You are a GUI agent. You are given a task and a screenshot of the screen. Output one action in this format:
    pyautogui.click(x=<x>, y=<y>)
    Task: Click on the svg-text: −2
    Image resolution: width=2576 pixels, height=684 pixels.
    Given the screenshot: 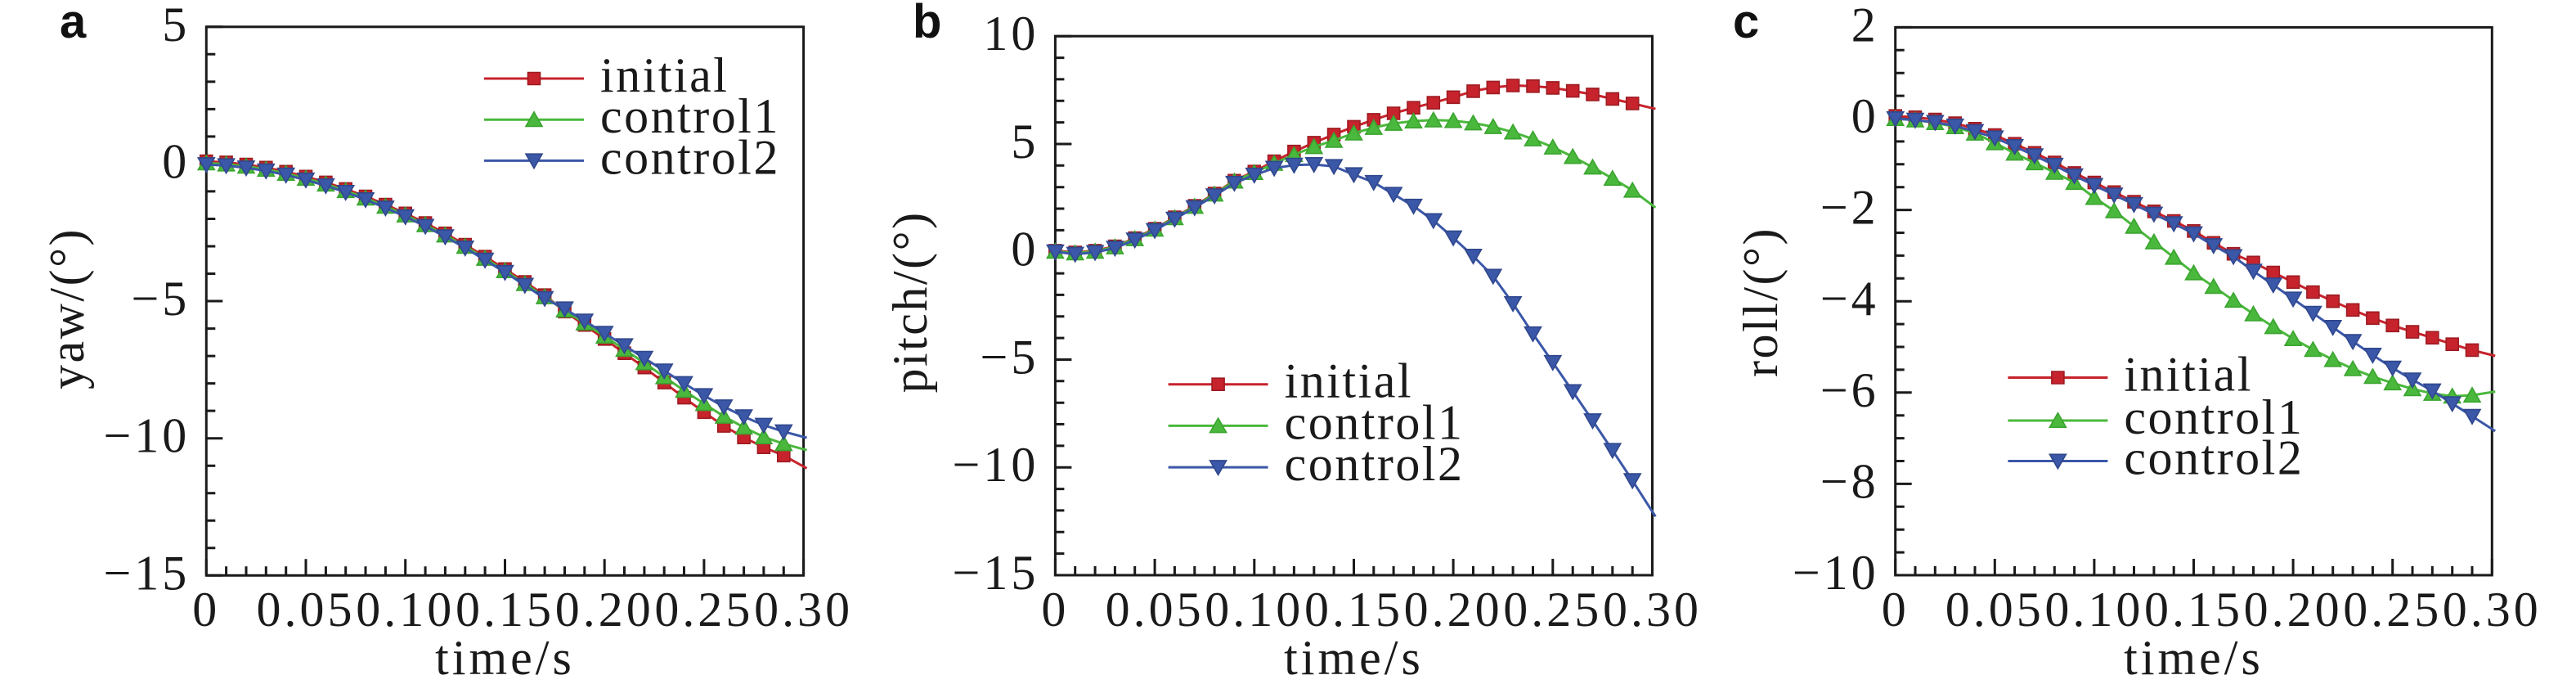 What is the action you would take?
    pyautogui.click(x=1850, y=208)
    